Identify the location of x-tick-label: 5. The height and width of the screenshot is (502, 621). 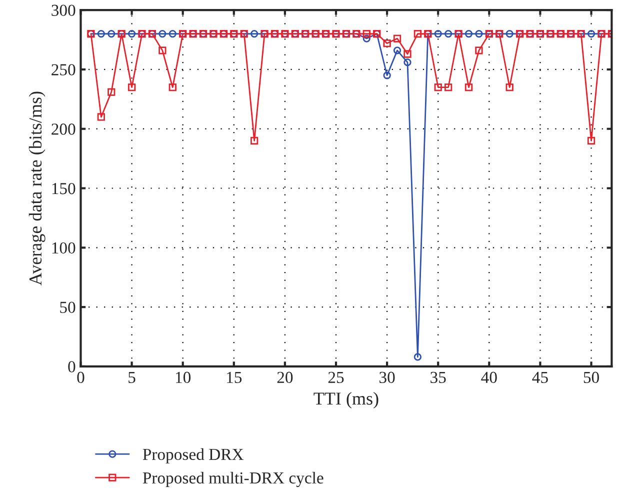
(132, 378).